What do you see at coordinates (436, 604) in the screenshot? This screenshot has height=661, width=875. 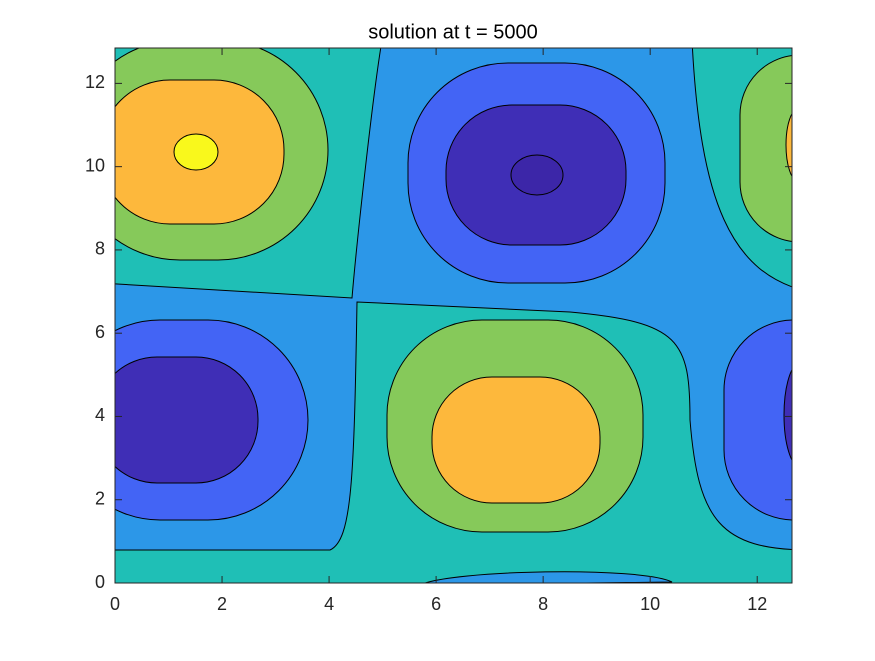 I see `x-tick-label: 6` at bounding box center [436, 604].